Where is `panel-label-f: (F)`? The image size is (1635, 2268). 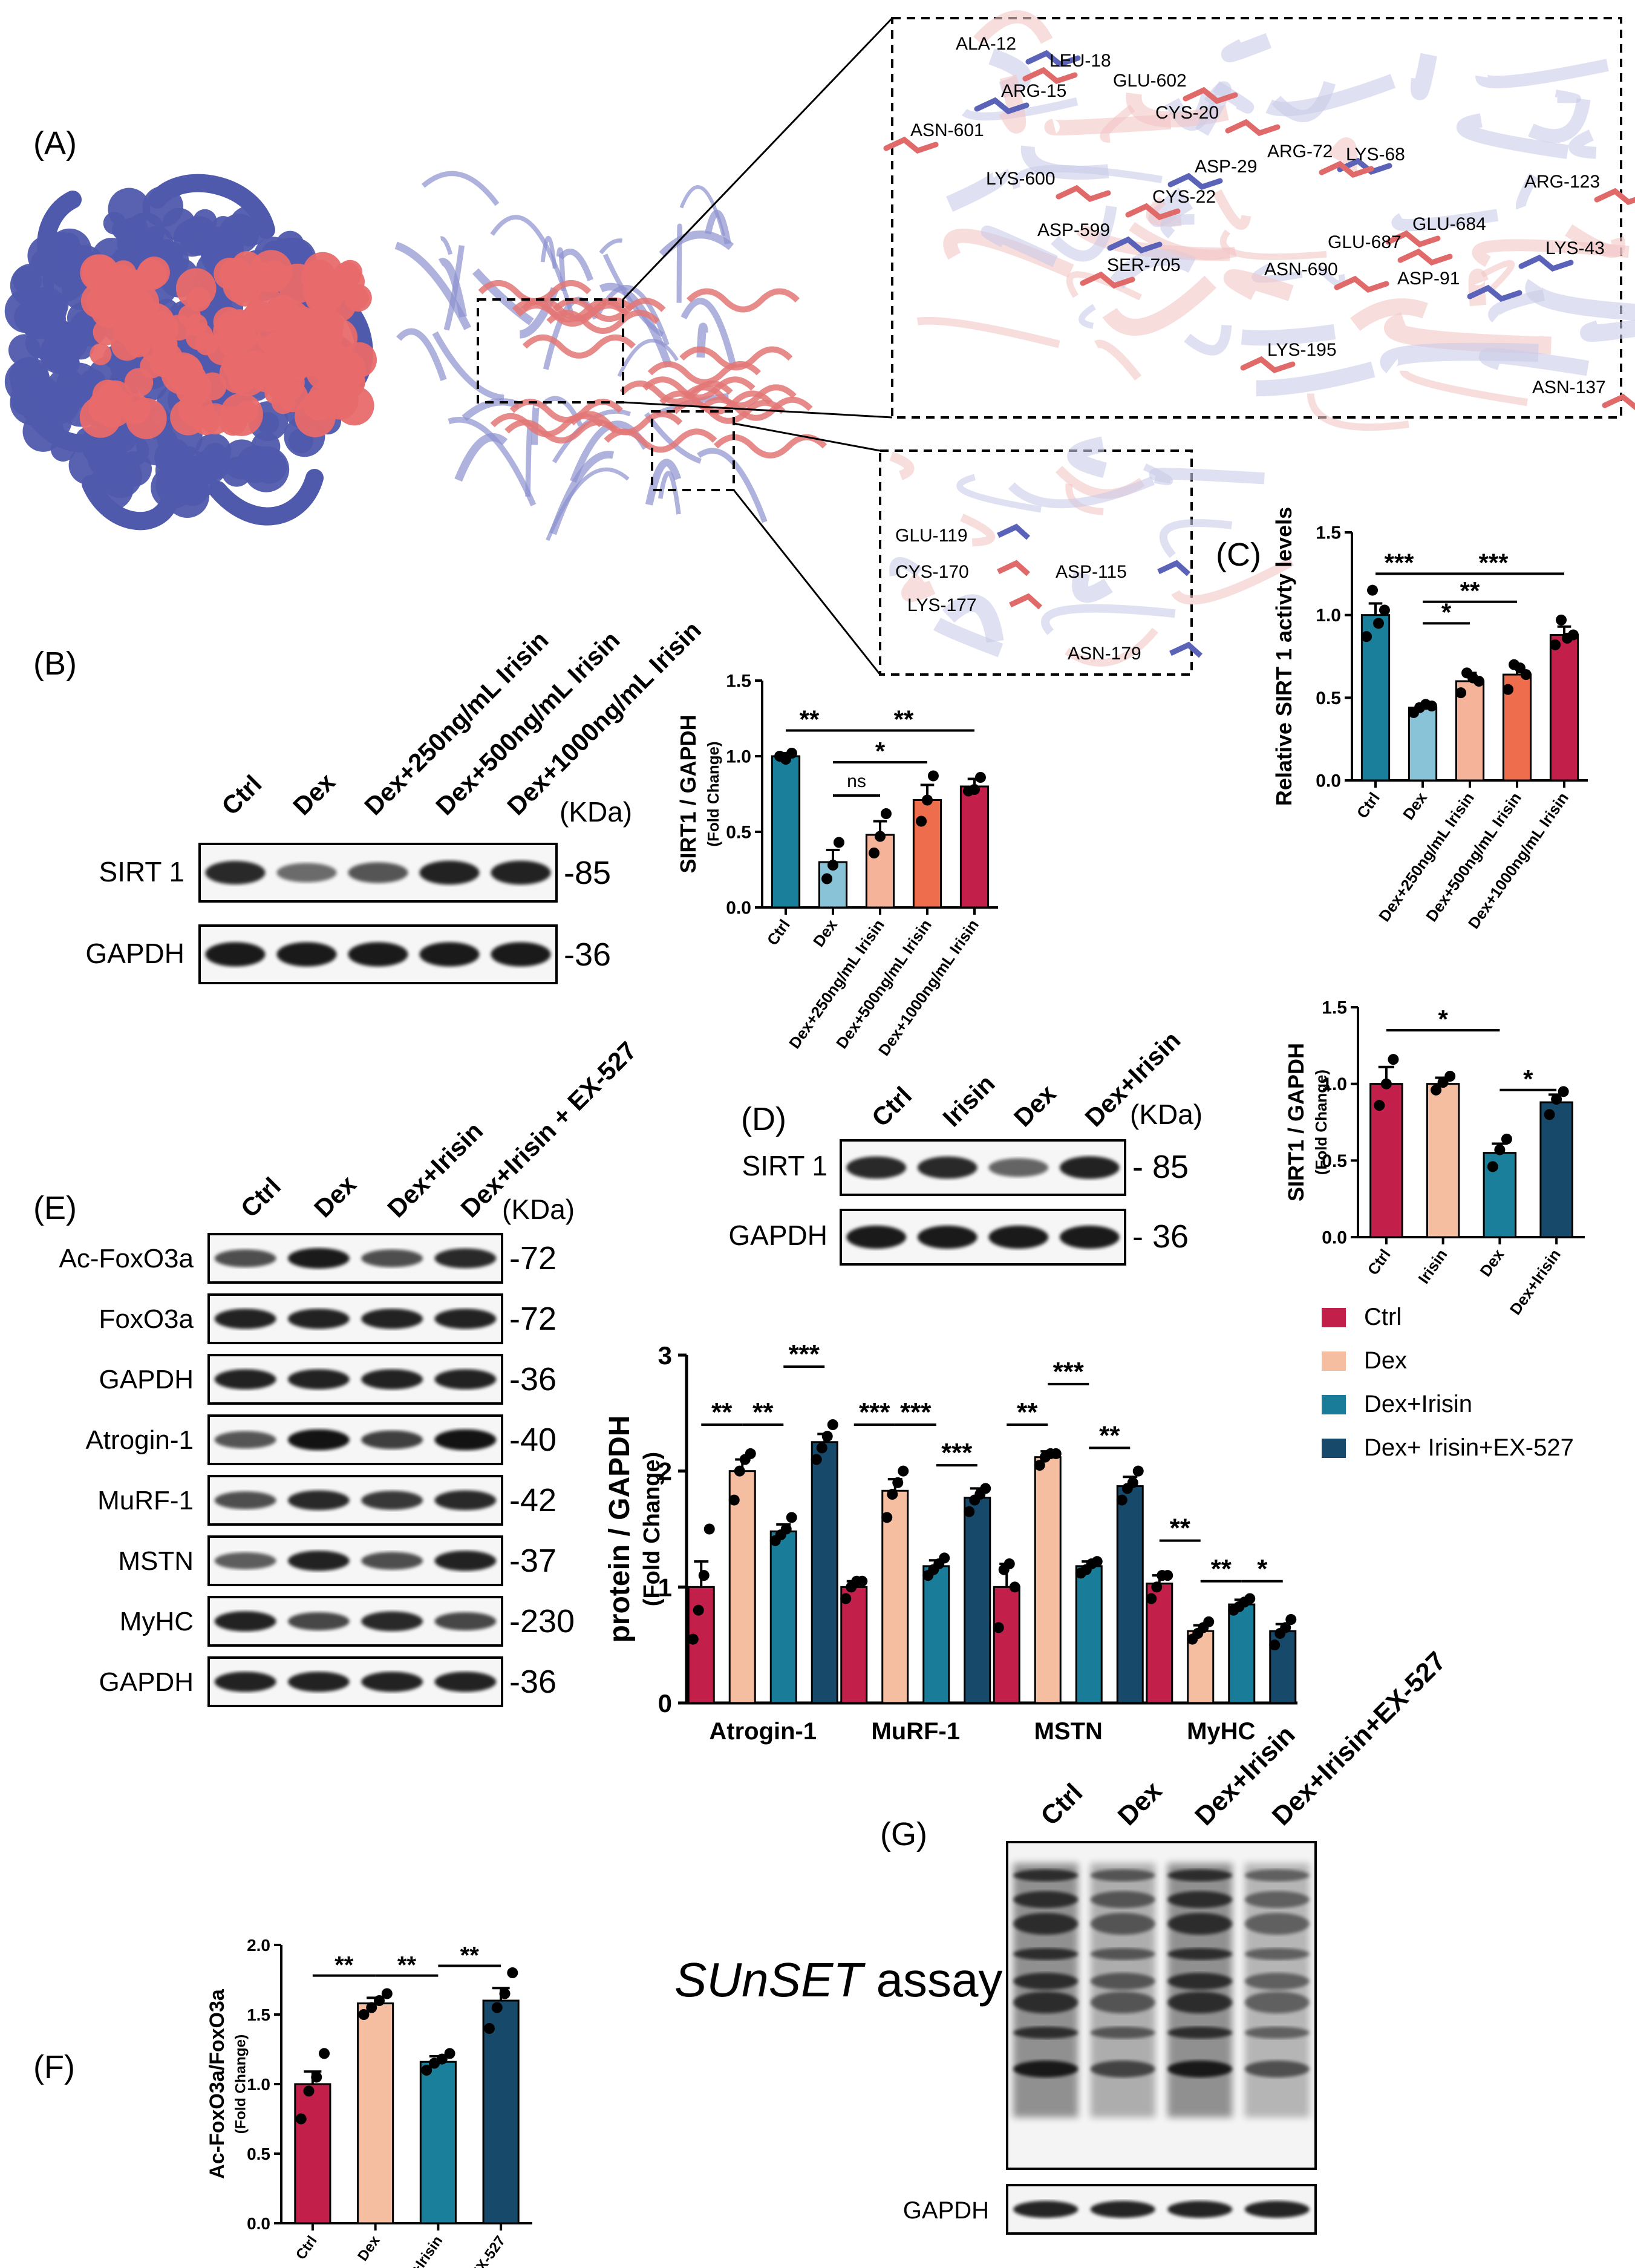 panel-label-f: (F) is located at coordinates (54, 2067).